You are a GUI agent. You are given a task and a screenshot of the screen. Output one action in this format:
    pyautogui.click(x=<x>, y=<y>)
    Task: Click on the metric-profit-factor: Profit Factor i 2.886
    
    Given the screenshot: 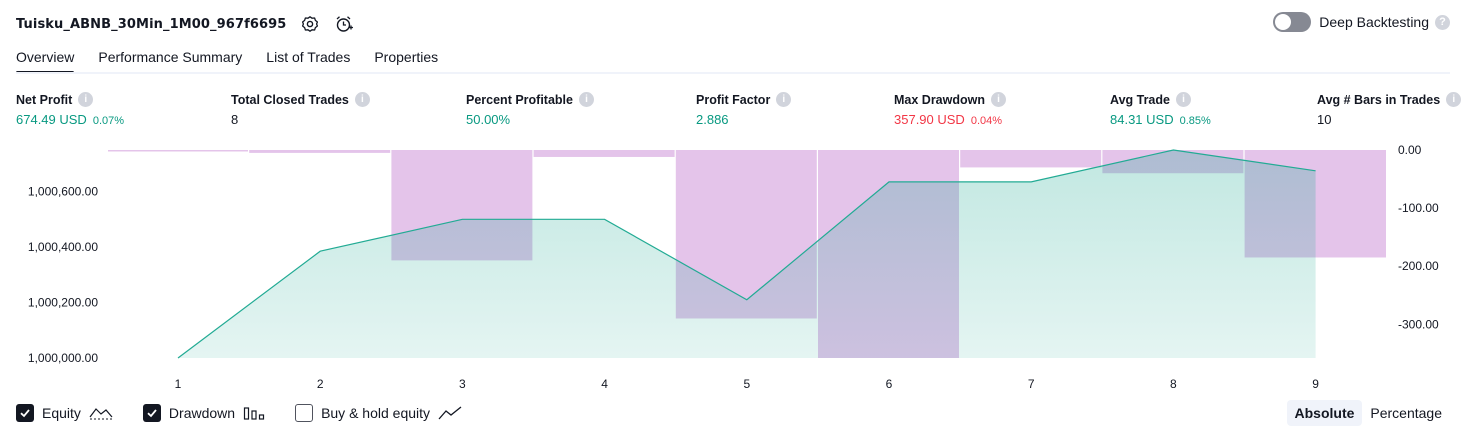 What is the action you would take?
    pyautogui.click(x=744, y=109)
    